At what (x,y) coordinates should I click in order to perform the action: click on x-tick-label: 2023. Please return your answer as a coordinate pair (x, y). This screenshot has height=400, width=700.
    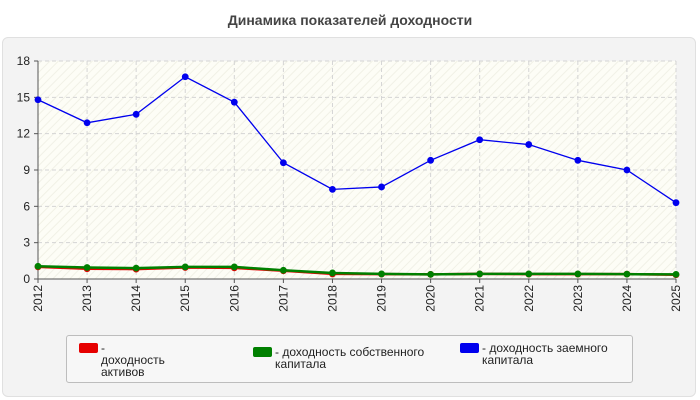
    Looking at the image, I should click on (578, 298).